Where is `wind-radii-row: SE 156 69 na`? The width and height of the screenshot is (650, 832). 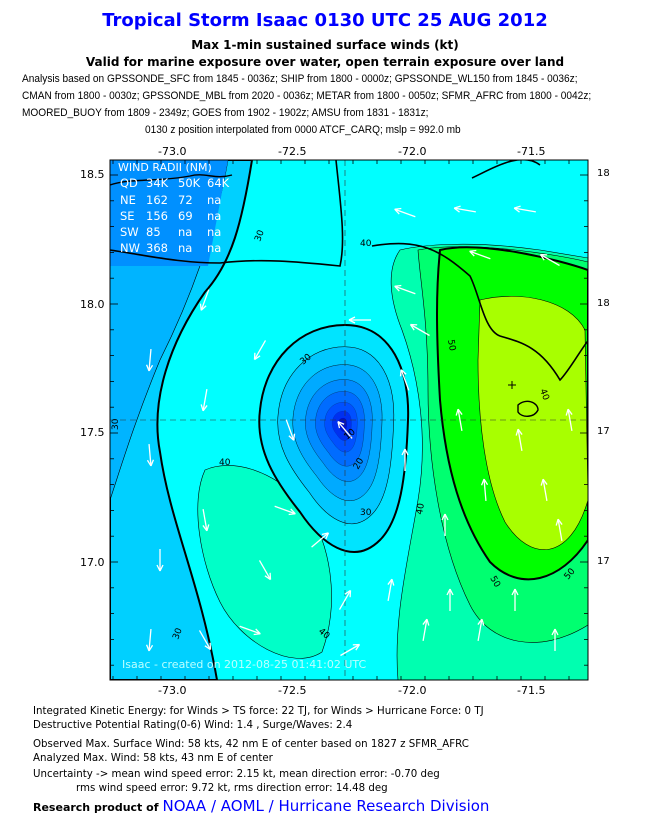
wind-radii-row: SE 156 69 na is located at coordinates (170, 216).